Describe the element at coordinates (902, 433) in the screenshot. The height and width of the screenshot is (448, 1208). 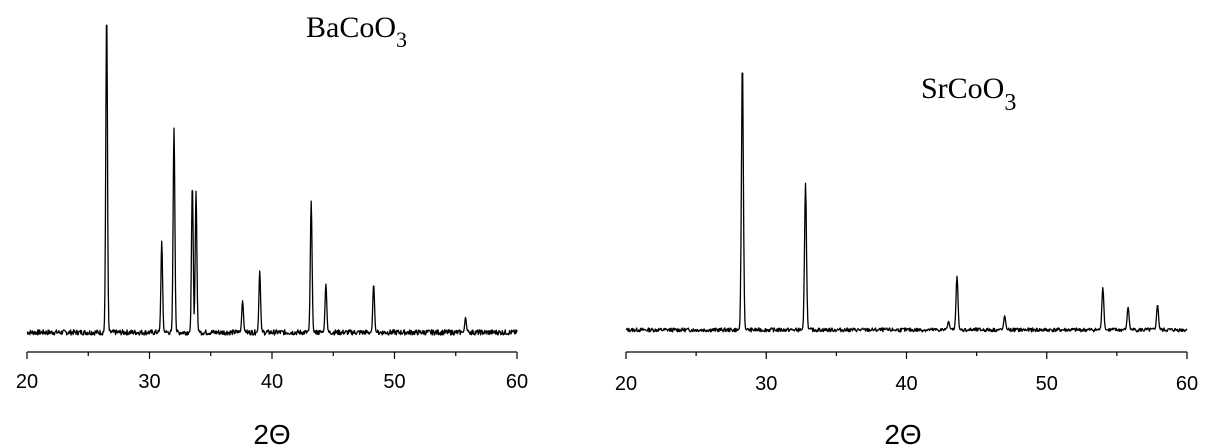
I see `srcoo3-x-axis-label: 2Θ` at that location.